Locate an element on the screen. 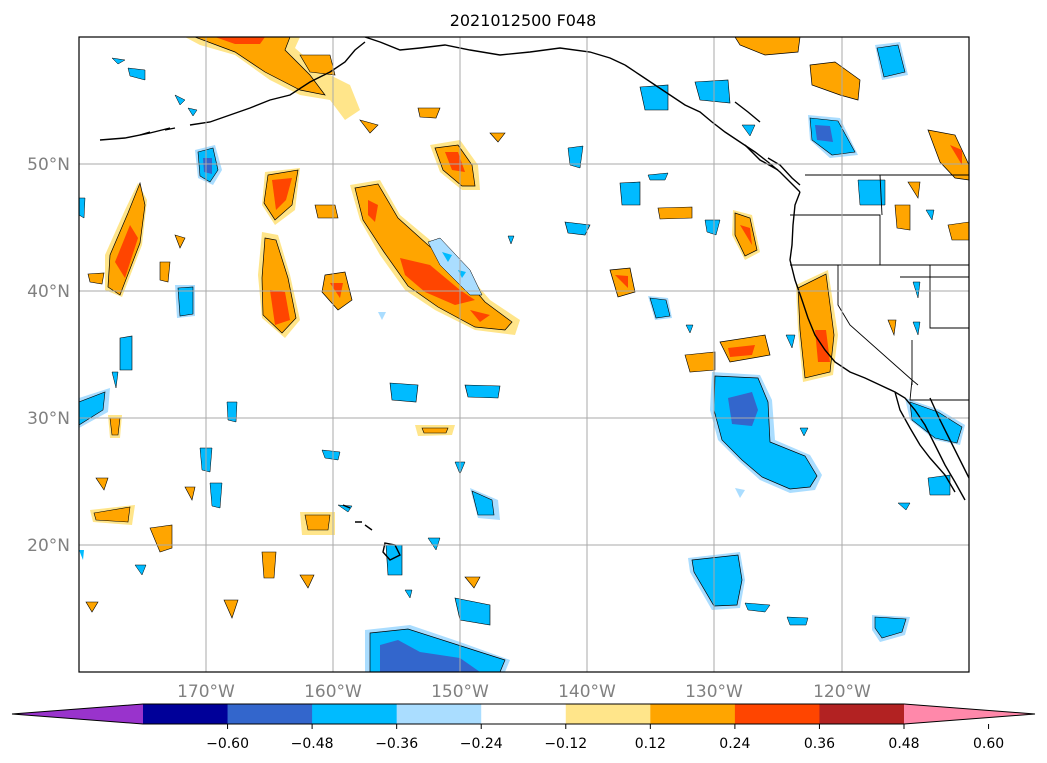  colorbar-extend-low is located at coordinates (77, 714).